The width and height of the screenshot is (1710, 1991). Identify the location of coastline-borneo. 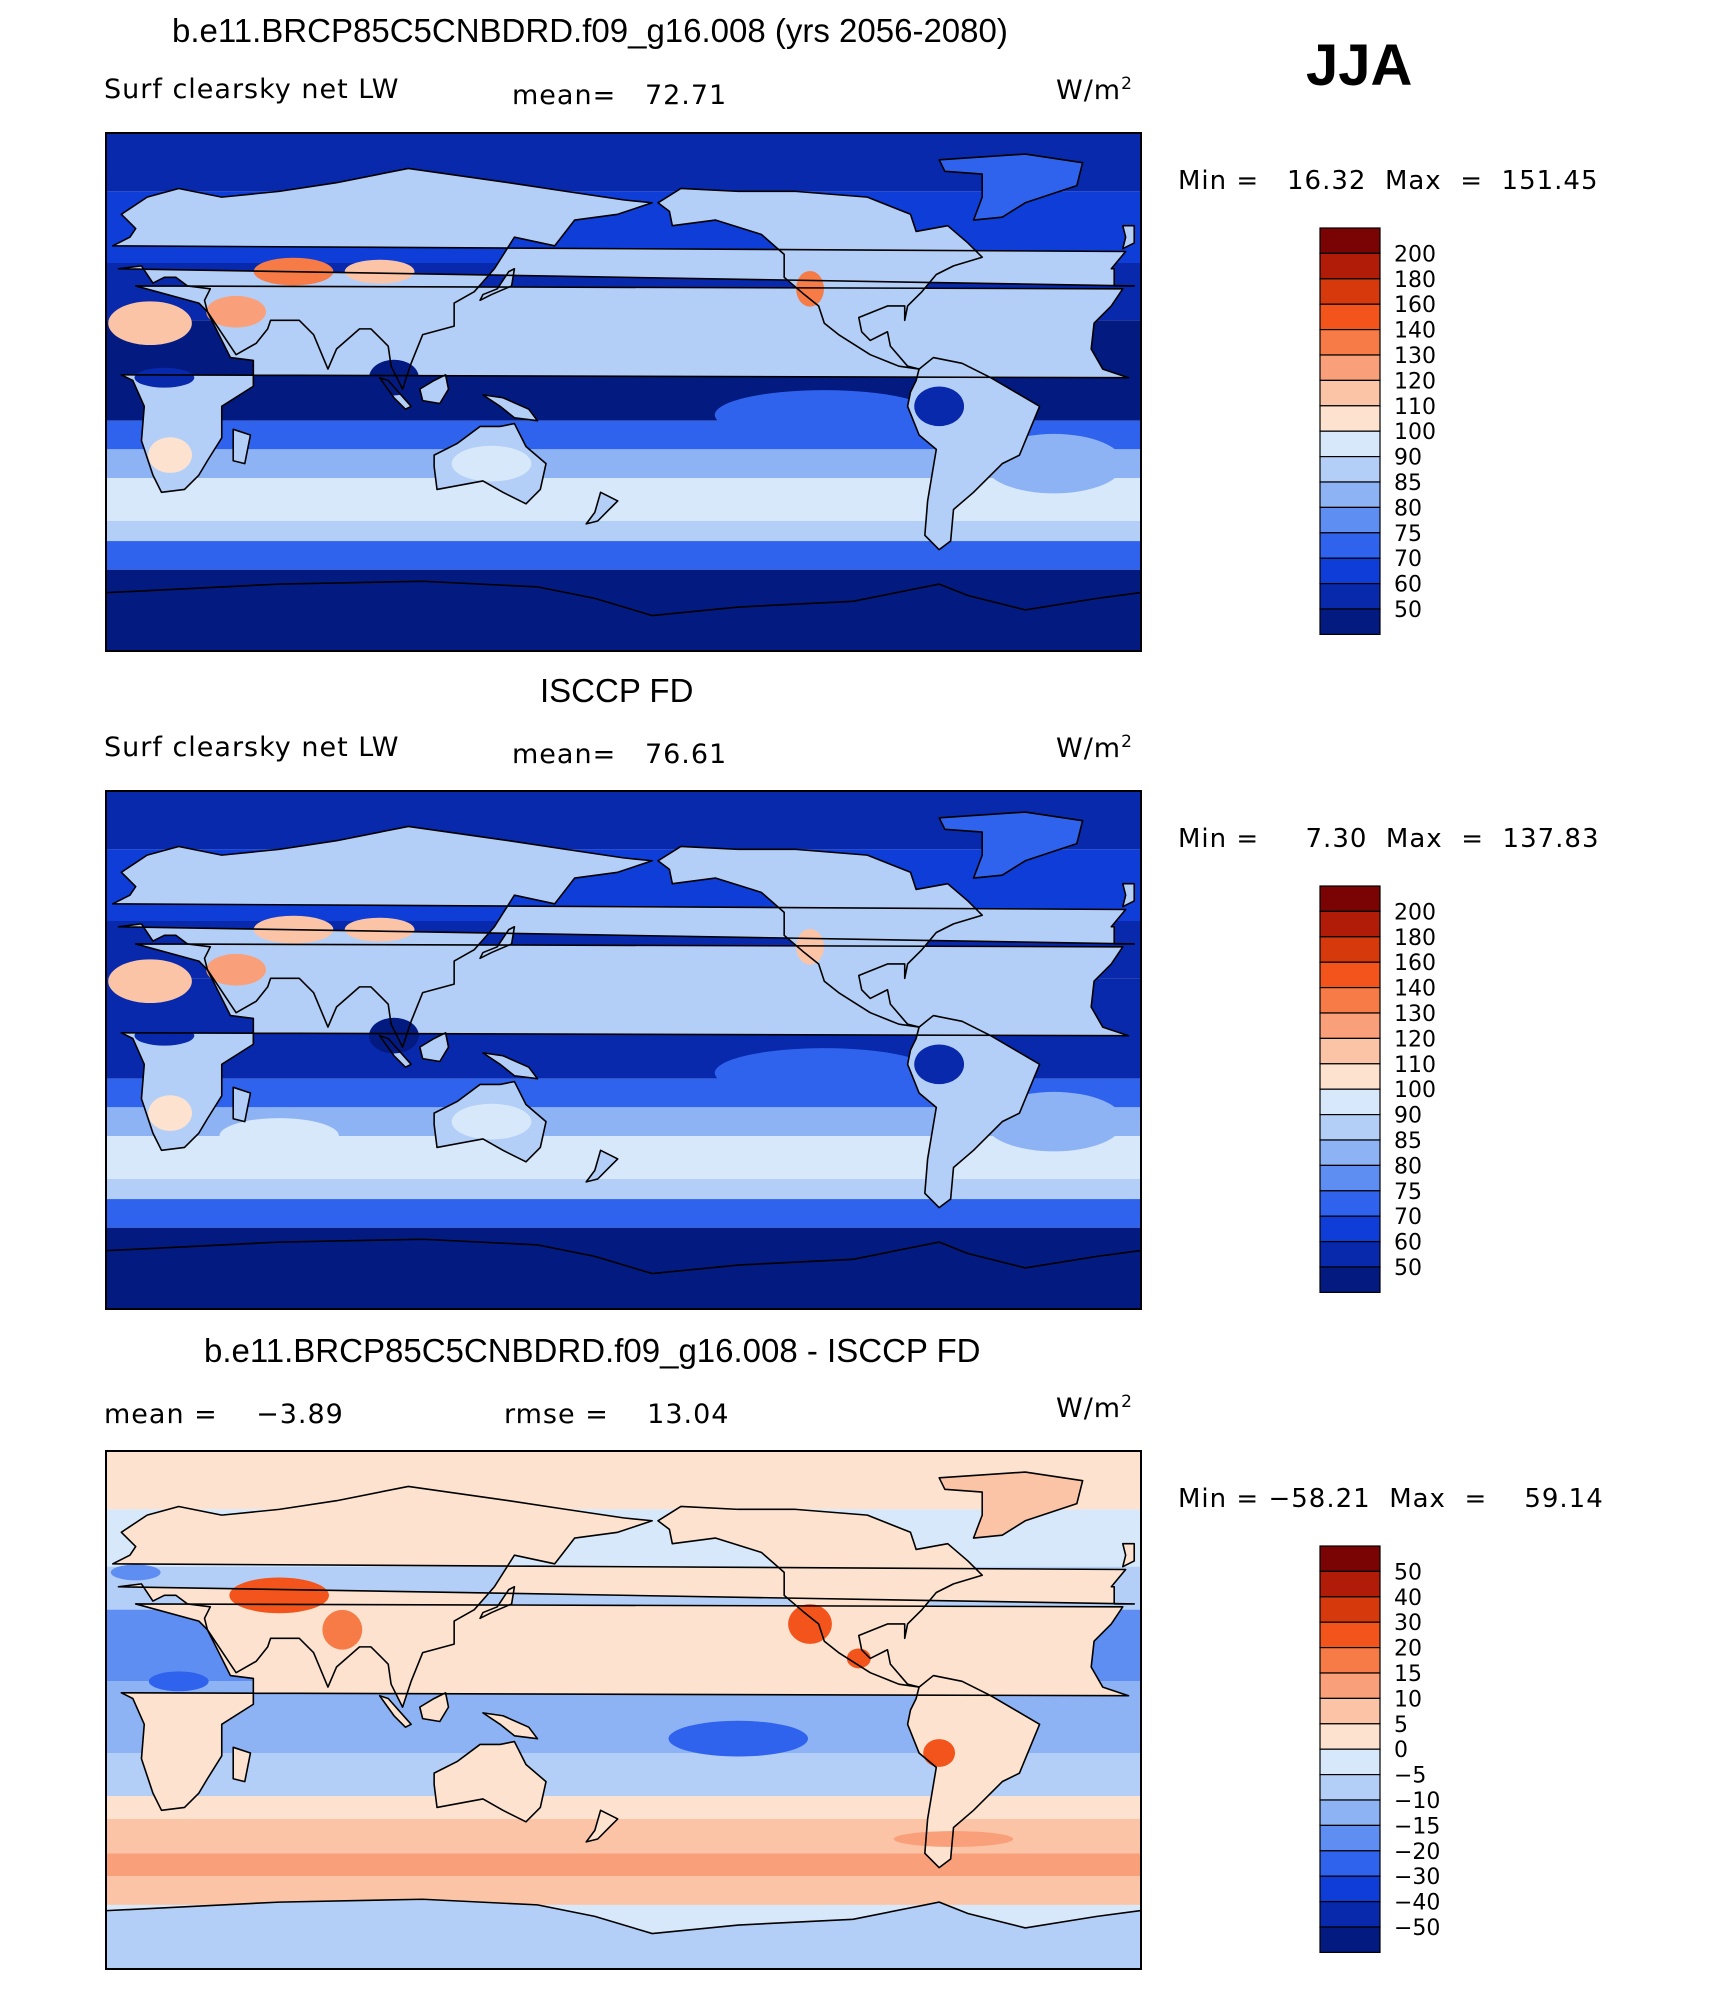
(434, 1047).